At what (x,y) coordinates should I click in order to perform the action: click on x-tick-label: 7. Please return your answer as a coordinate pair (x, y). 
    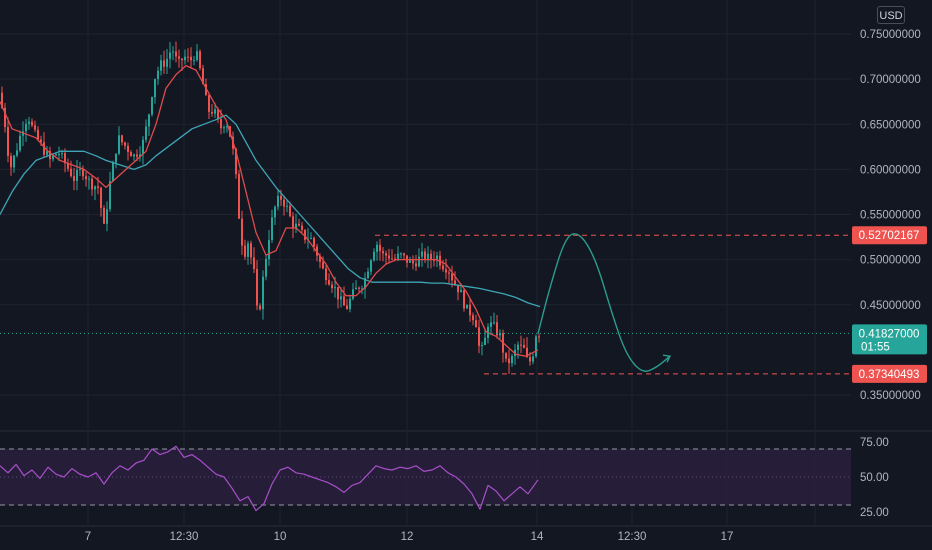
    Looking at the image, I should click on (88, 537).